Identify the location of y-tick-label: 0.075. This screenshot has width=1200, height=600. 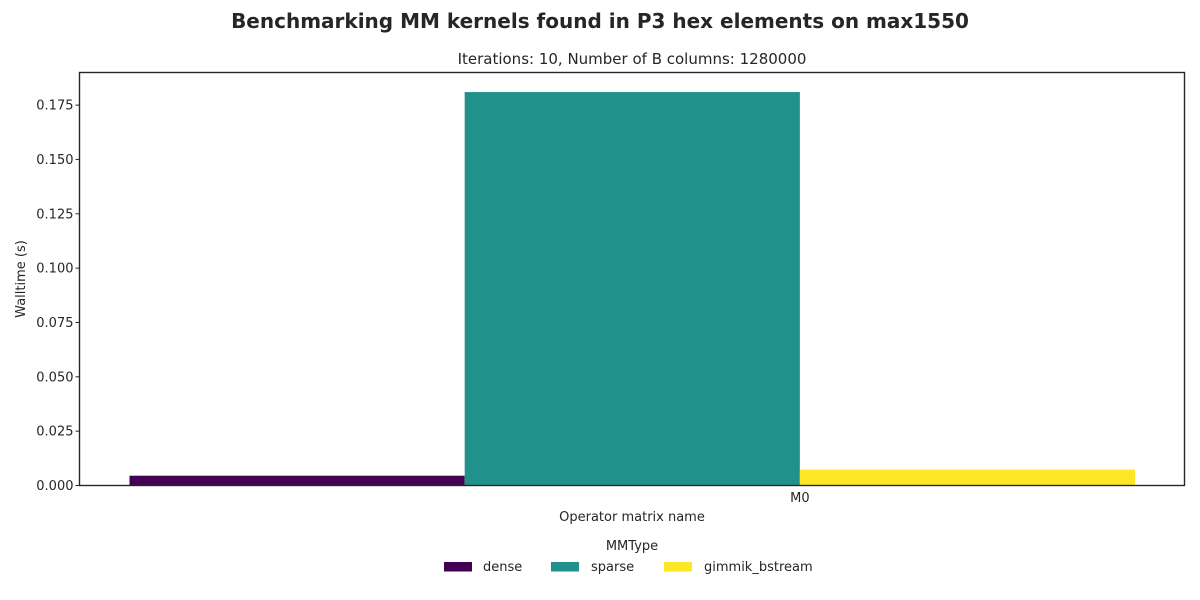
(54, 323).